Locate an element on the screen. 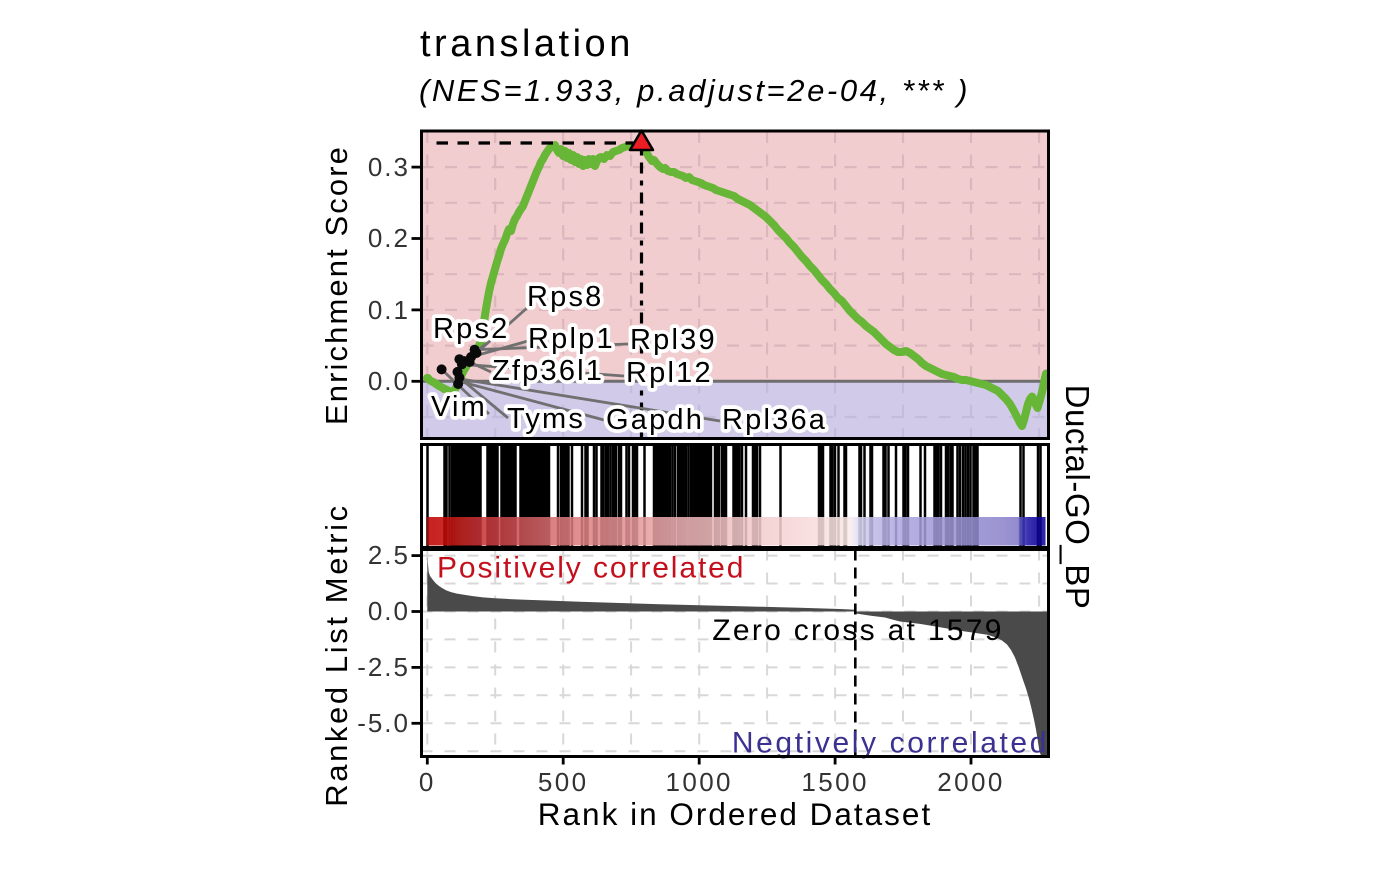 The width and height of the screenshot is (1400, 871). svg-text: 0.1 is located at coordinates (389, 310).